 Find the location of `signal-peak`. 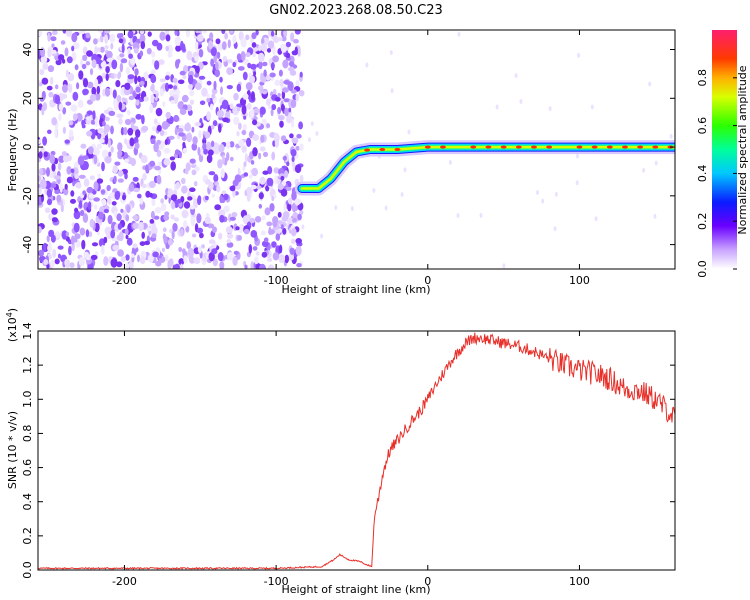

signal-peak is located at coordinates (640, 147).